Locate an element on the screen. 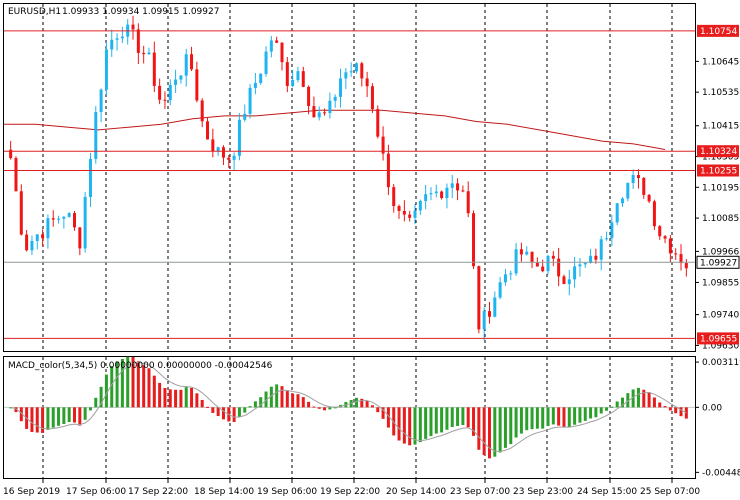 This screenshot has width=740, height=500. time-label: 16 Sep 2019 is located at coordinates (31, 492).